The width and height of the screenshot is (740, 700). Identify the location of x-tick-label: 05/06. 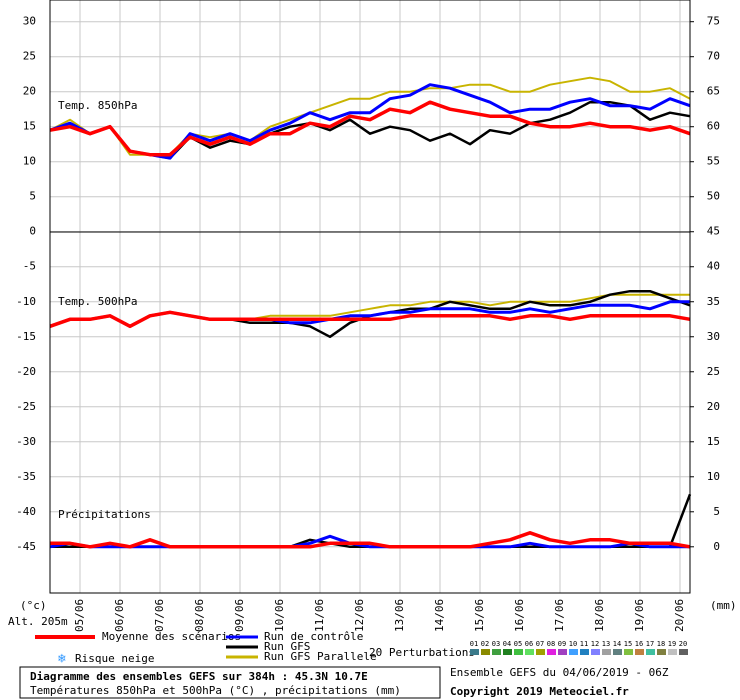
(79, 615).